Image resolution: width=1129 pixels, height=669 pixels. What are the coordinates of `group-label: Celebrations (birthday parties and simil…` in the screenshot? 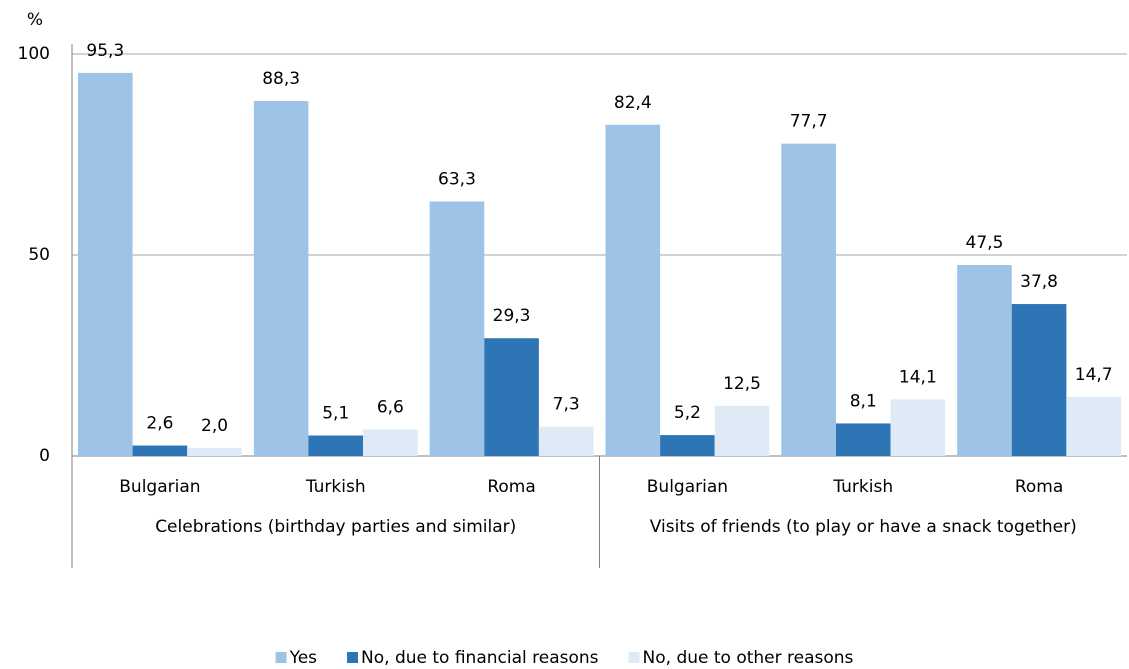 It's located at (336, 527).